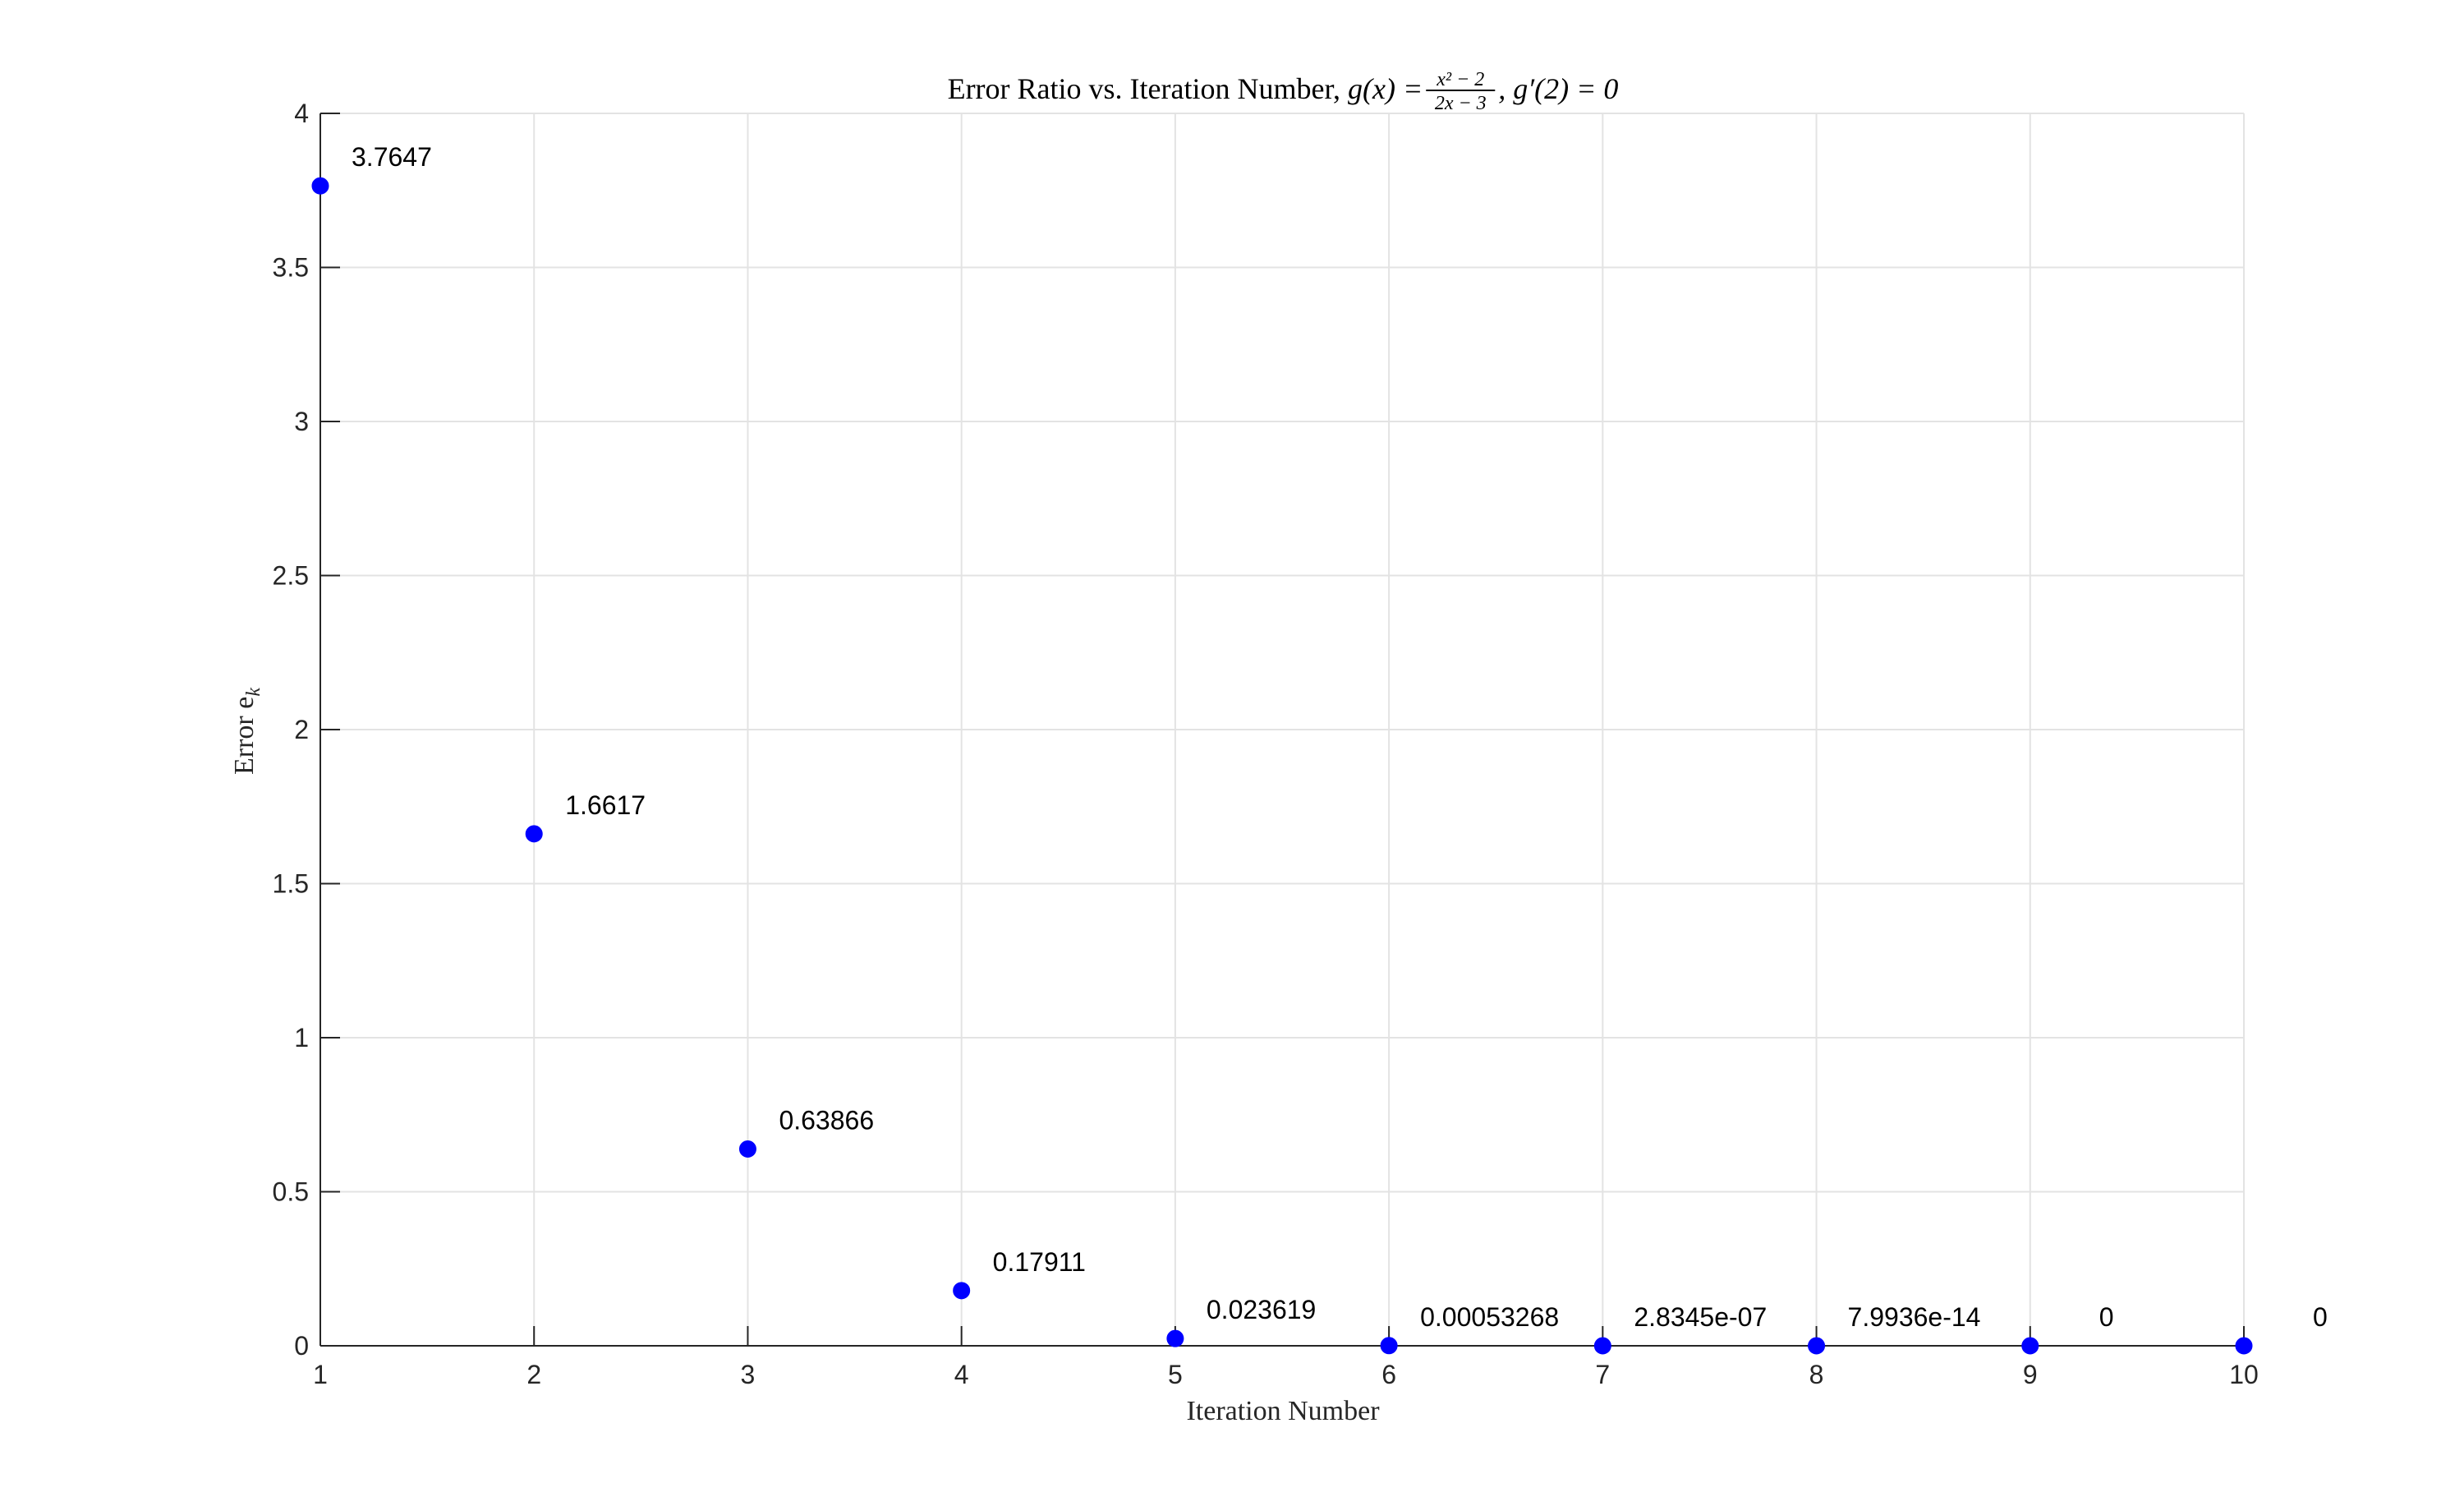 This screenshot has width=2464, height=1506. What do you see at coordinates (605, 805) in the screenshot?
I see `data-label-2: 1.6617` at bounding box center [605, 805].